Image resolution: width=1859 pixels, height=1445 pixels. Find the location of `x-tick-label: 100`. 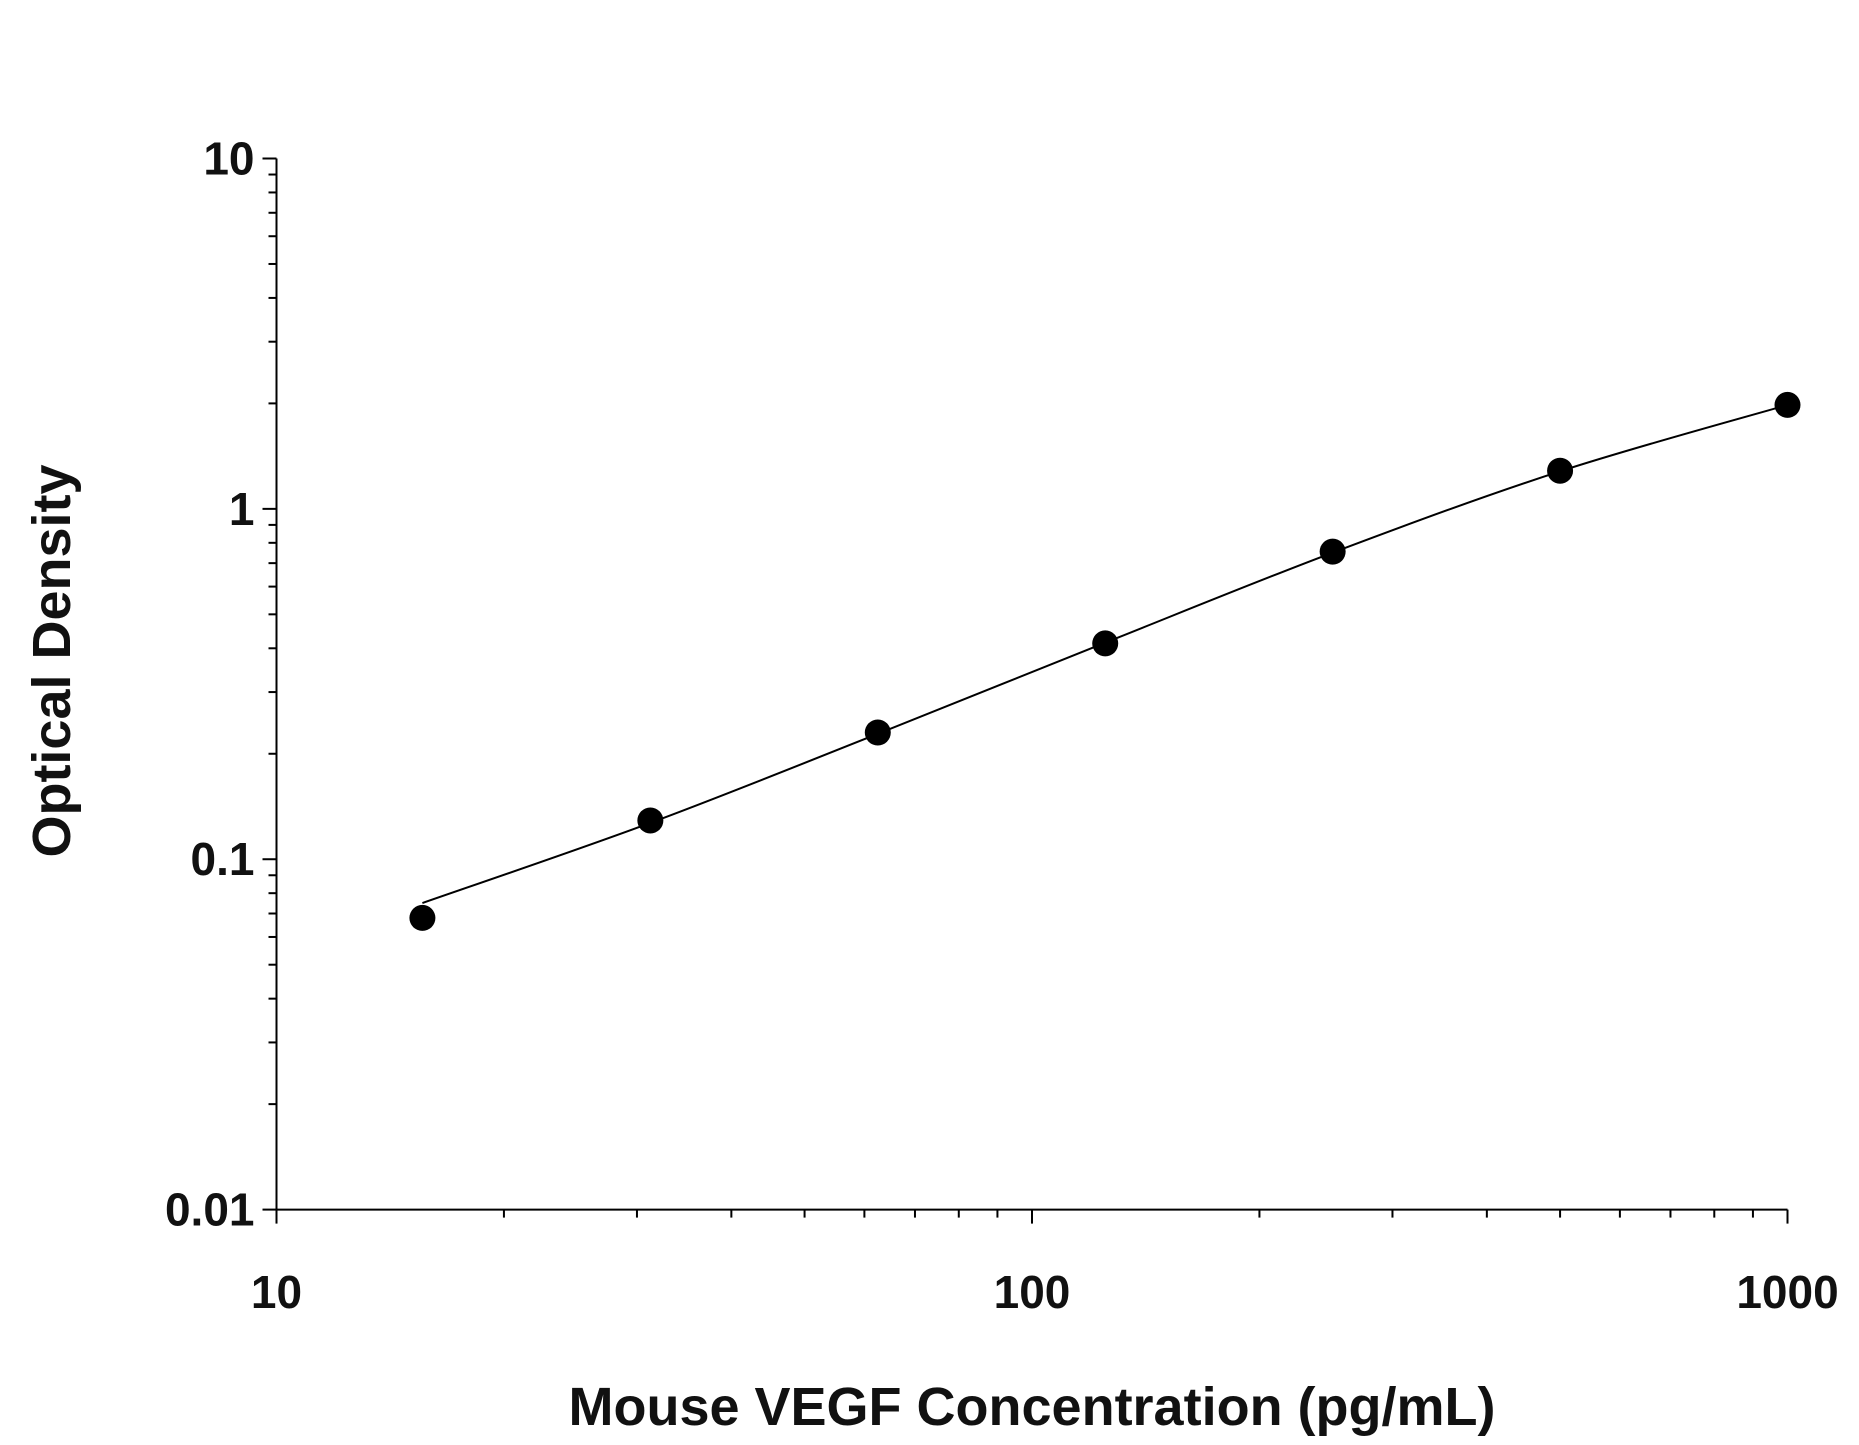

x-tick-label: 100 is located at coordinates (1032, 1292).